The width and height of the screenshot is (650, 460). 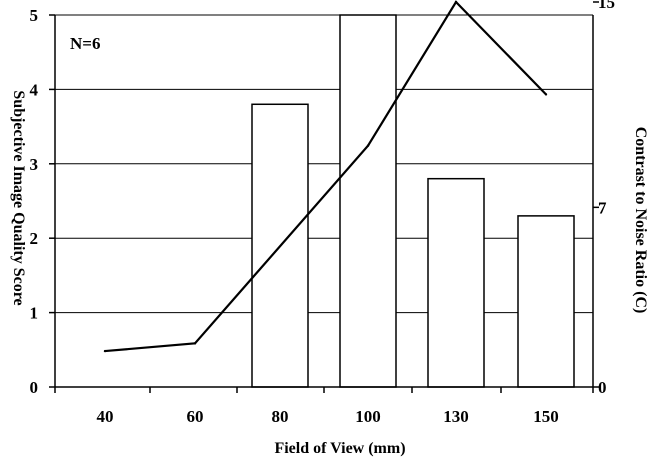 I want to click on sample-size-annotation: N=6, so click(x=85, y=43).